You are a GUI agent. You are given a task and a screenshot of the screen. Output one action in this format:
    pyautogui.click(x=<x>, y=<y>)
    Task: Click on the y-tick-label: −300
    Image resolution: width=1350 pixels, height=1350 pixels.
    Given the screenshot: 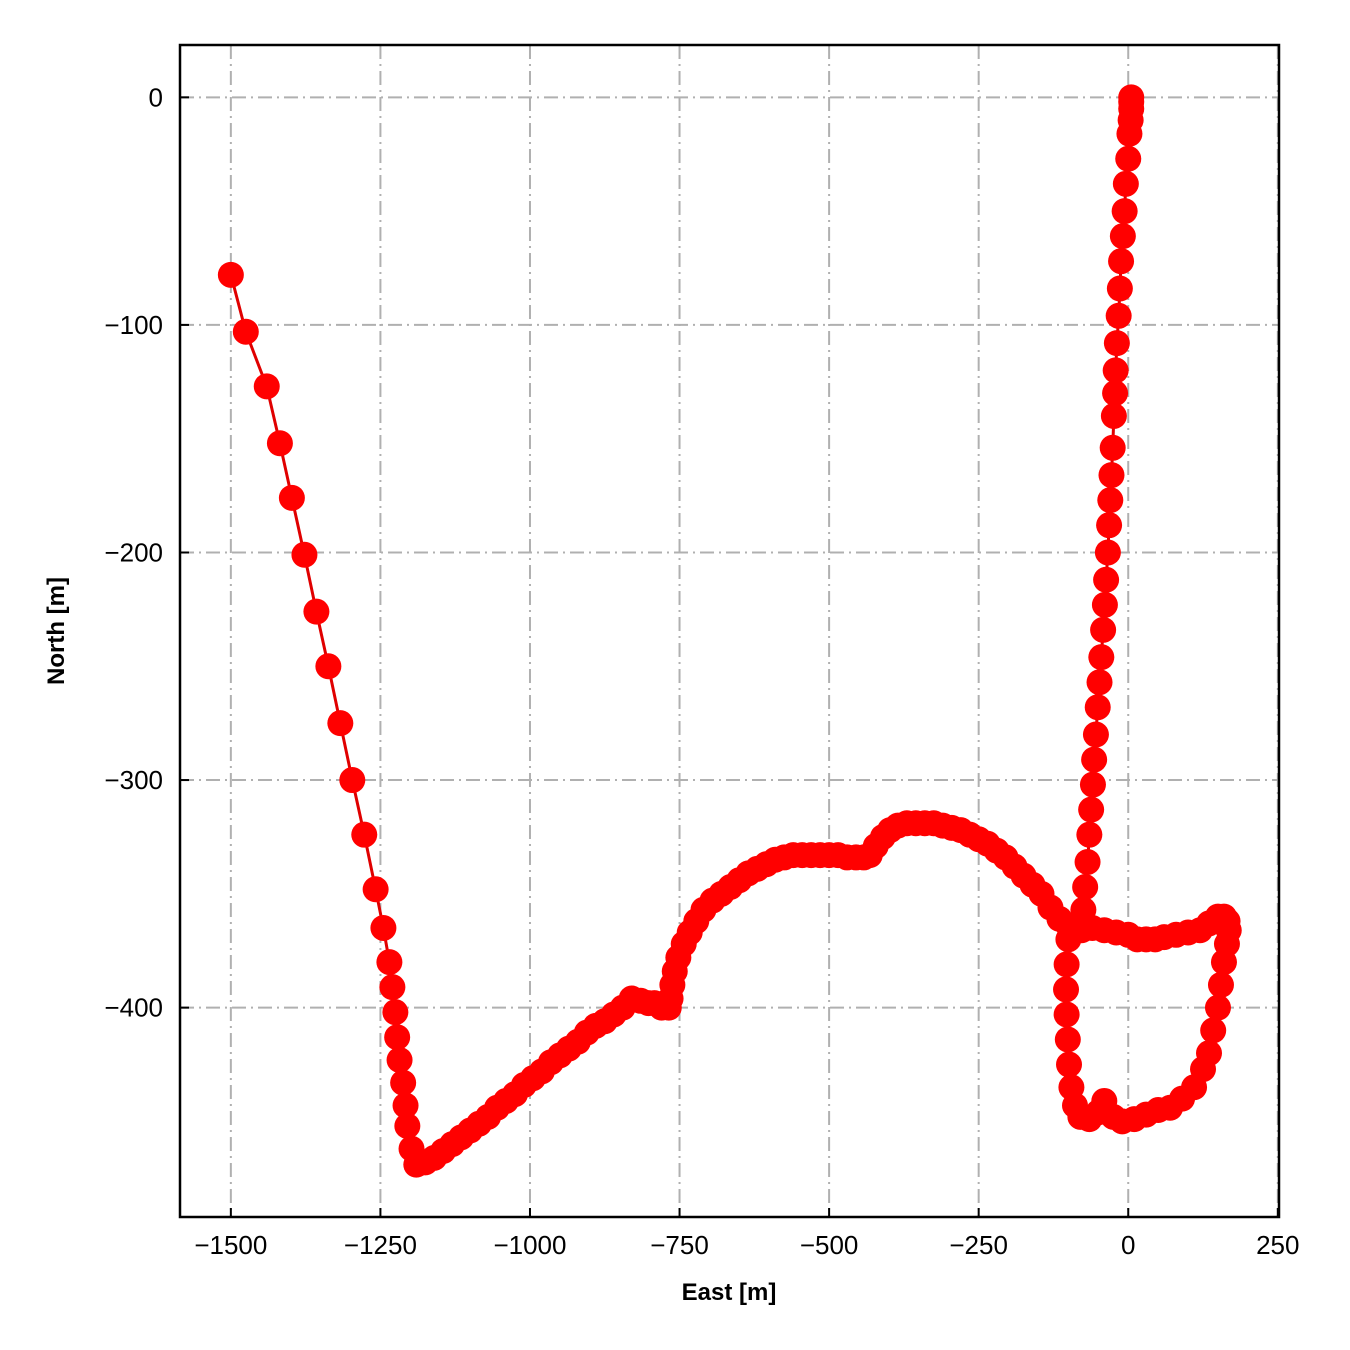 What is the action you would take?
    pyautogui.click(x=133, y=780)
    